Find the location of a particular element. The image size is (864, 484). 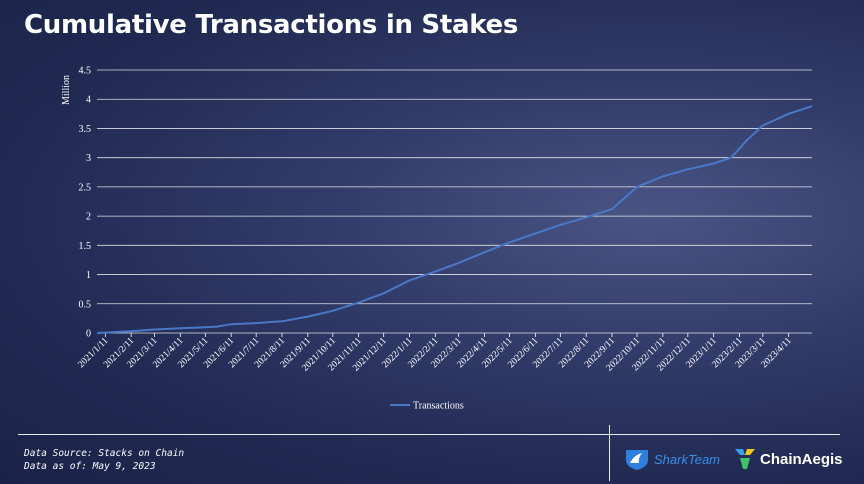

y-tick-label: 1.5 is located at coordinates (85, 246).